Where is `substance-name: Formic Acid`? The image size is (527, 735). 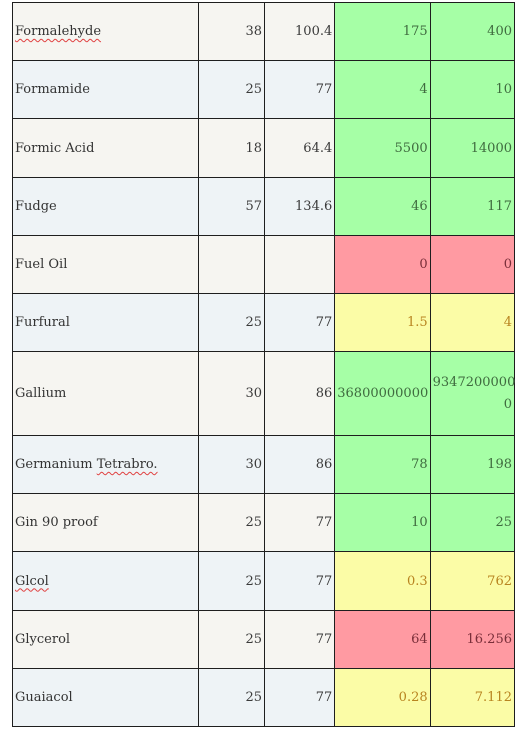 substance-name: Formic Acid is located at coordinates (105, 148).